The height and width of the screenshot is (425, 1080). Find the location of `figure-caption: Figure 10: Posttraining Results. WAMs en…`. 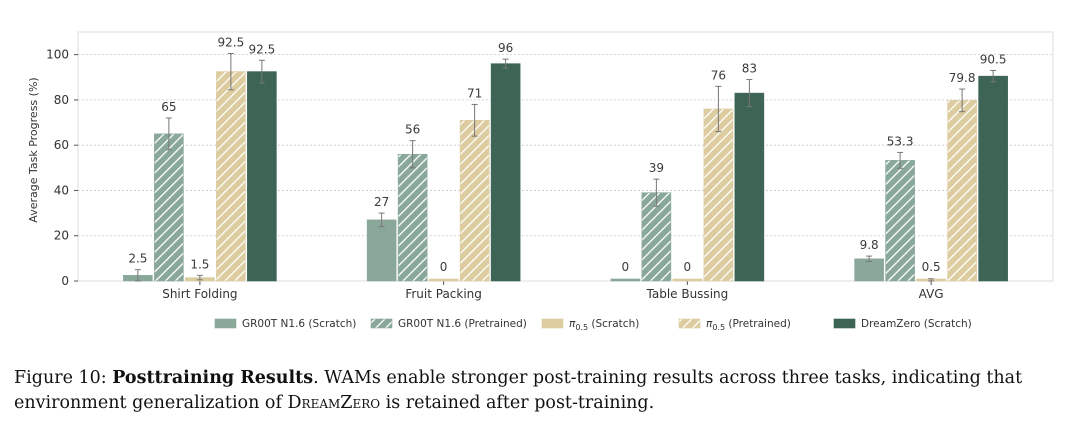

figure-caption: Figure 10: Posttraining Results. WAMs en… is located at coordinates (544, 391).